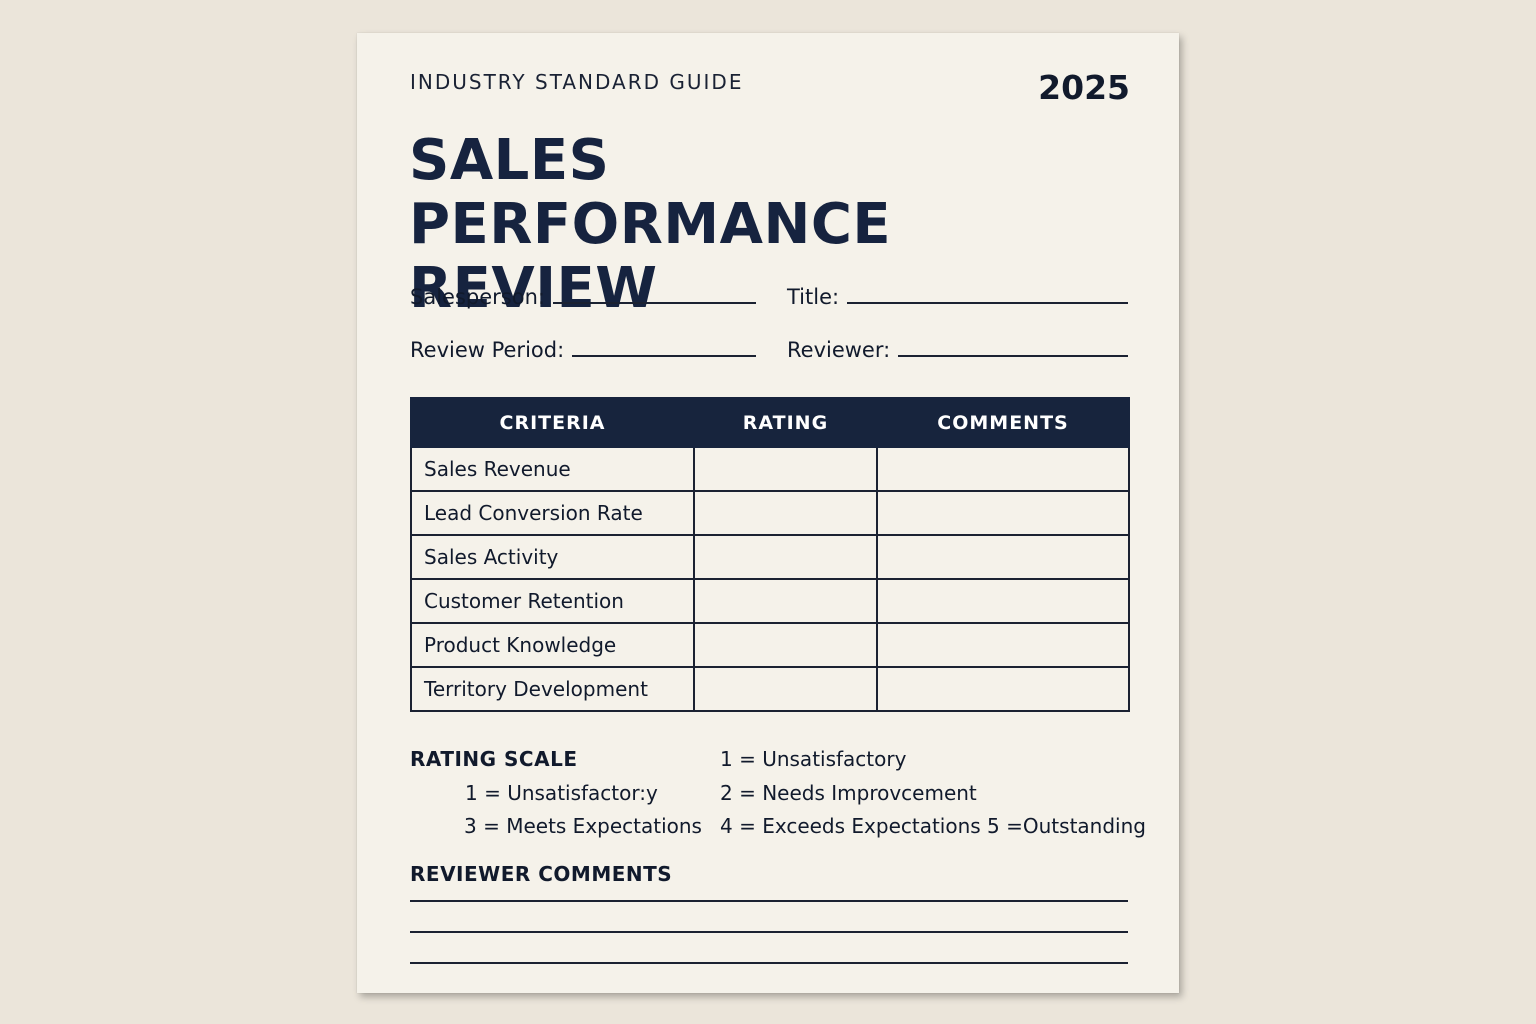 The height and width of the screenshot is (1024, 1536). I want to click on column-header-comments: COMMENTS, so click(1003, 422).